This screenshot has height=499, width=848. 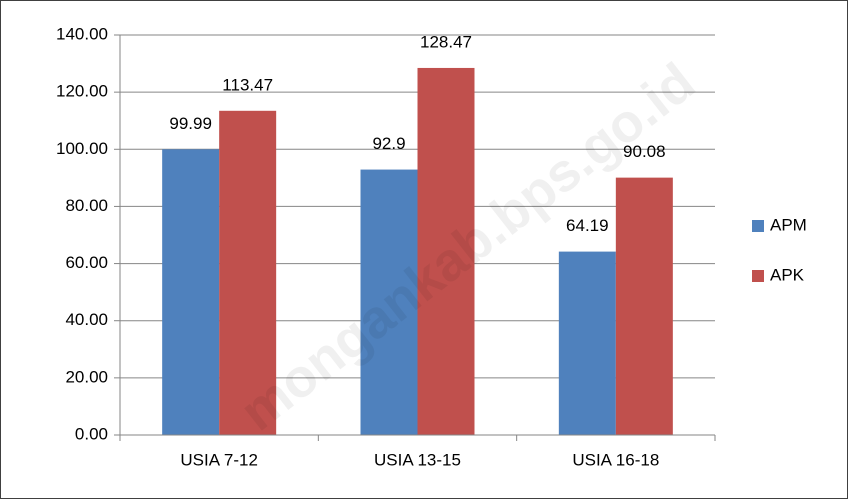 I want to click on legend-label: APK, so click(x=787, y=274).